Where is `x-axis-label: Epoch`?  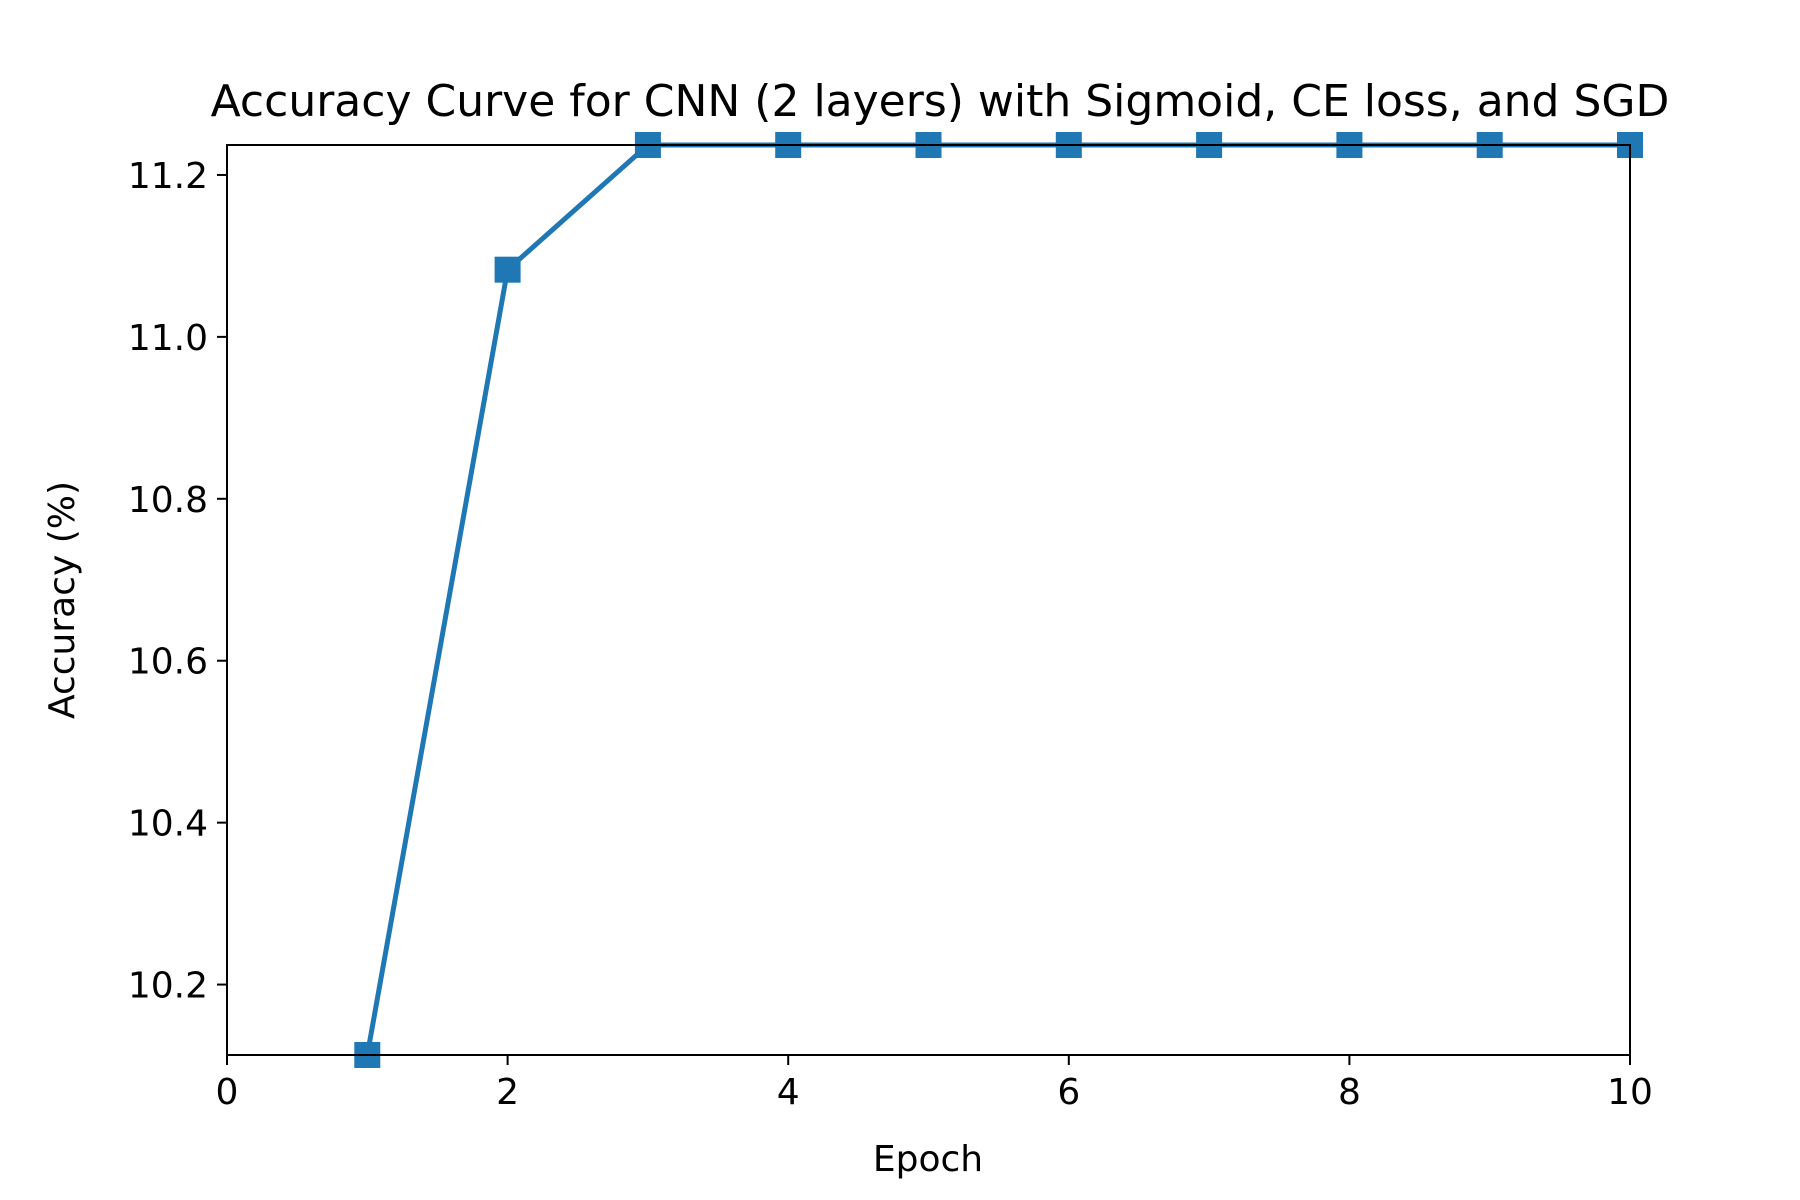
x-axis-label: Epoch is located at coordinates (928, 1159).